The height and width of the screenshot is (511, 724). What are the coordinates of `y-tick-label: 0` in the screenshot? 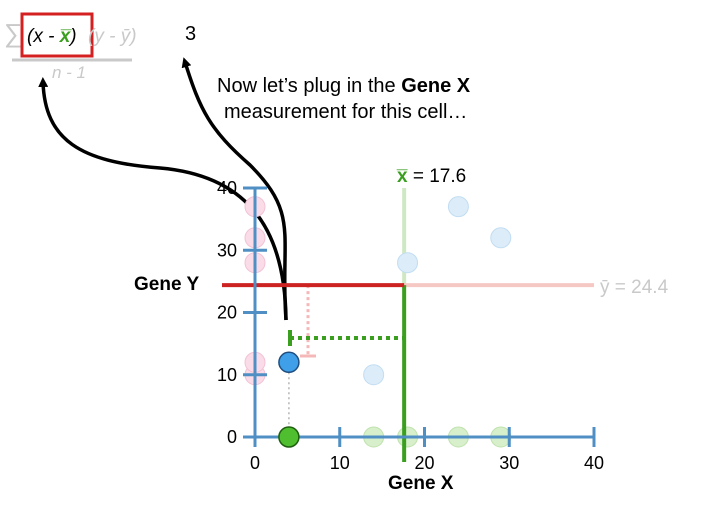 It's located at (232, 437).